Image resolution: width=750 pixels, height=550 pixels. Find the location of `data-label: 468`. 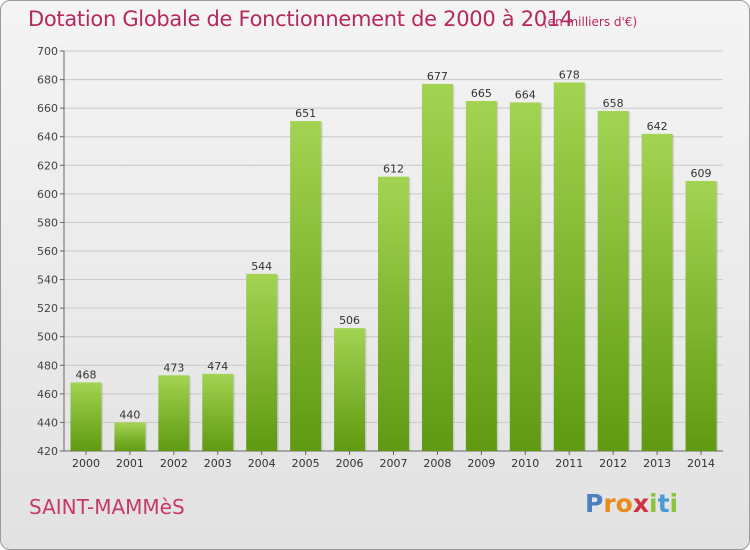

data-label: 468 is located at coordinates (85, 374).